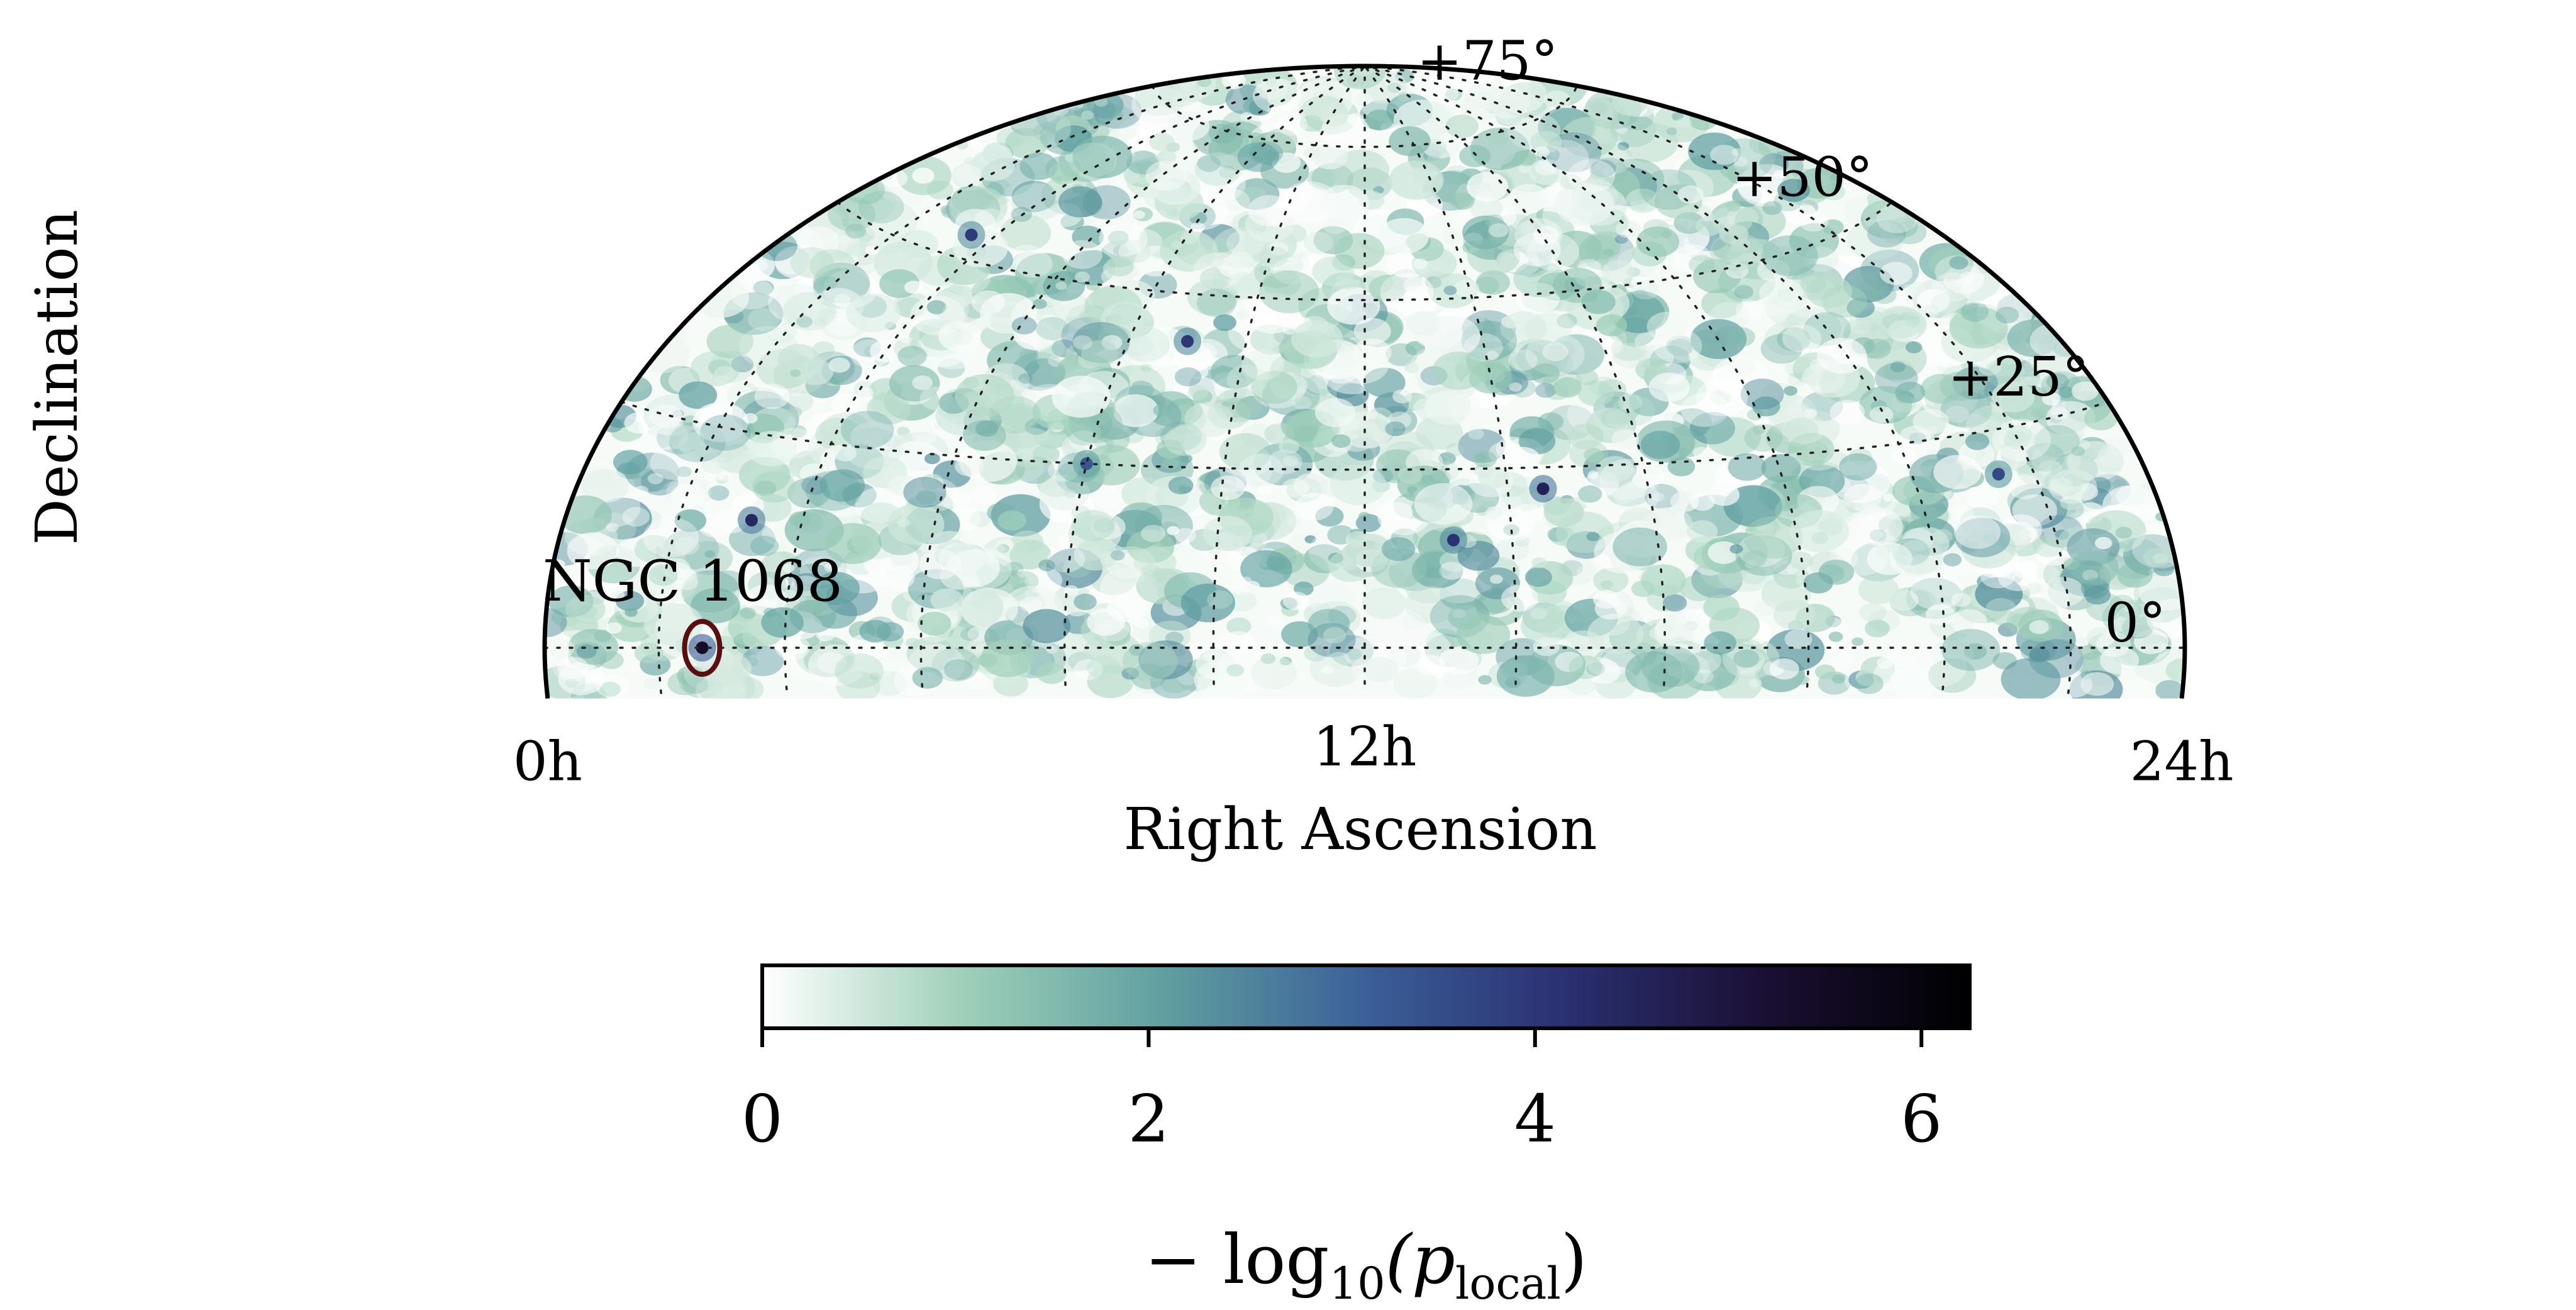 Image resolution: width=2576 pixels, height=1310 pixels. I want to click on colorbar-tick-label: 4, so click(1535, 1119).